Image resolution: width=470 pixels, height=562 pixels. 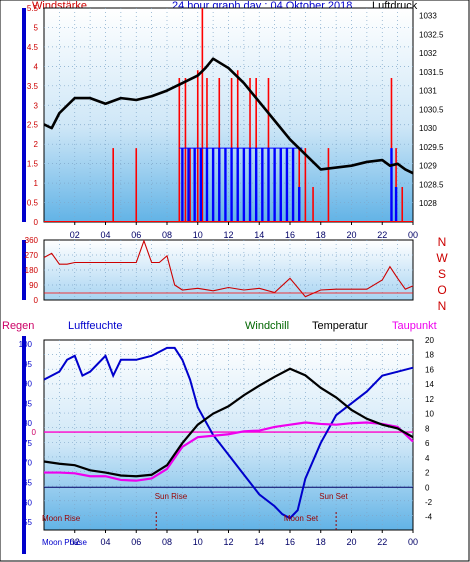 What do you see at coordinates (429, 399) in the screenshot?
I see `temperature-ytick-label: 12` at bounding box center [429, 399].